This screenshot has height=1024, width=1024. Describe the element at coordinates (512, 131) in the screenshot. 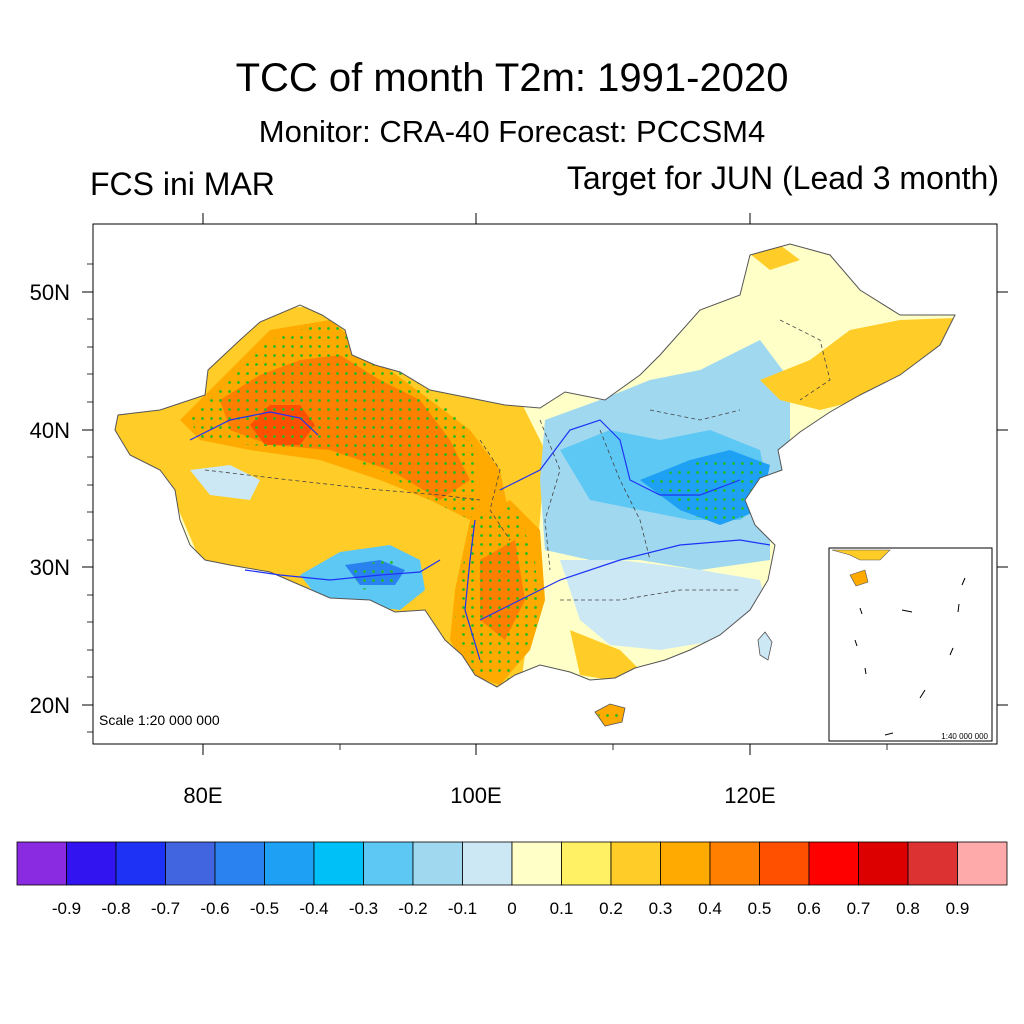

I see `chart-subtitle: Monitor: CRA-40 Forecast: PCCSM4` at that location.